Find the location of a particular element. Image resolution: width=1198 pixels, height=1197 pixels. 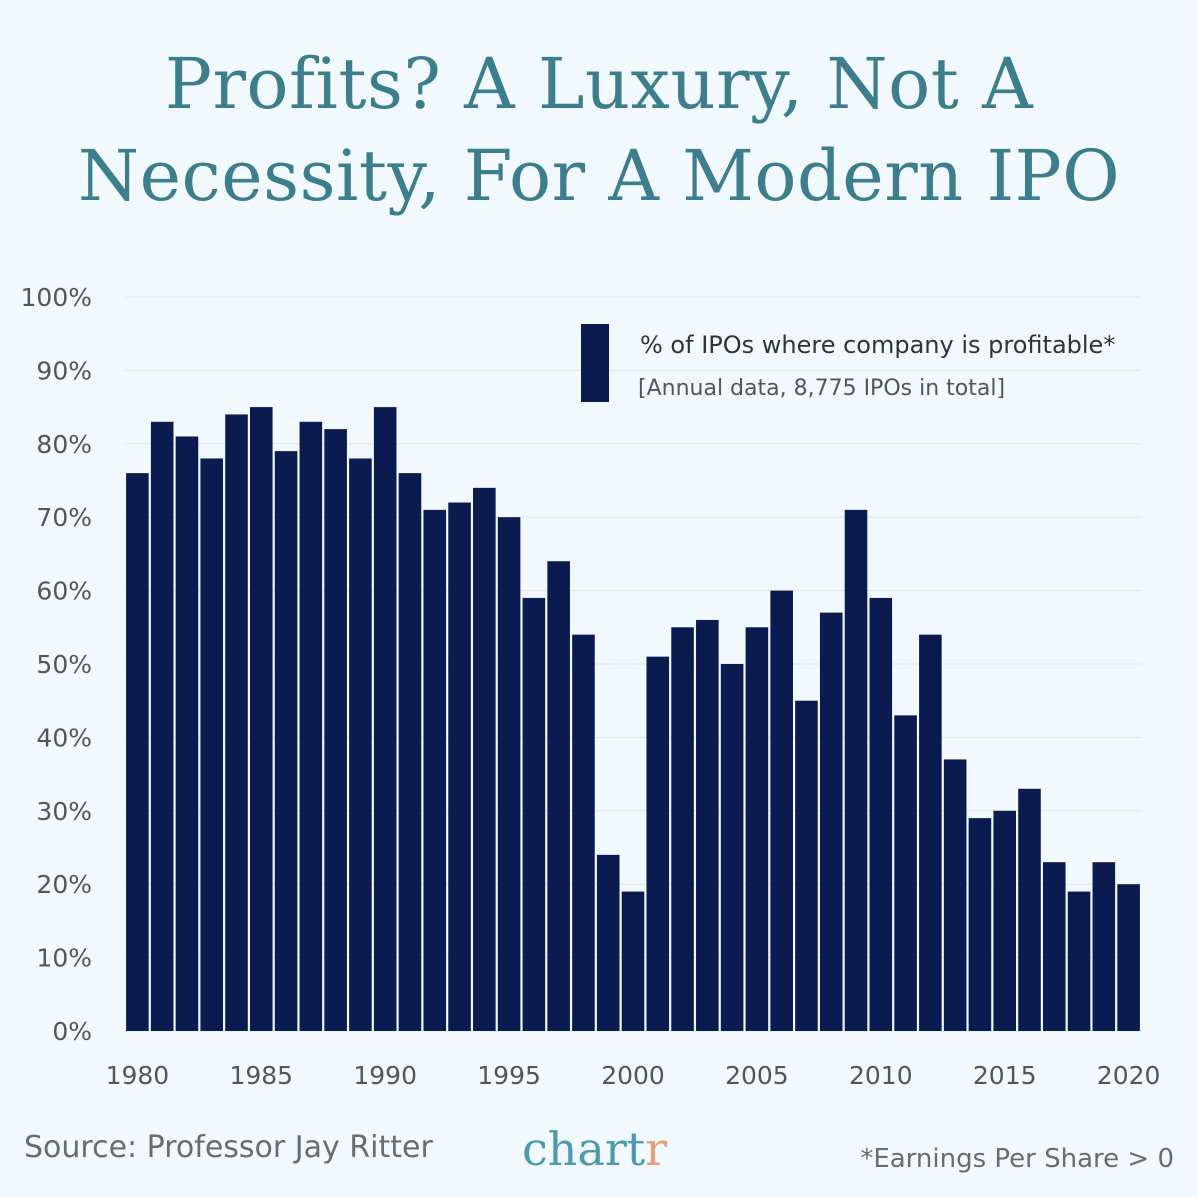

y-tick-label: 10% is located at coordinates (64, 958).